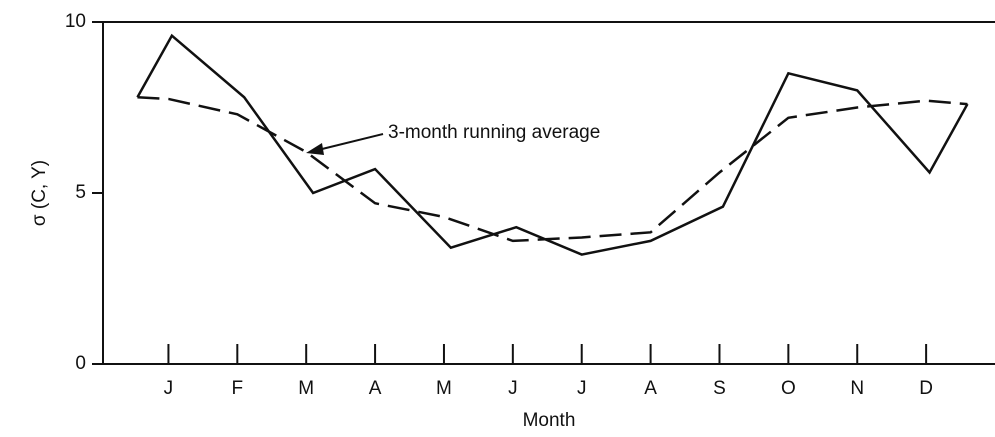 This screenshot has height=437, width=995. I want to click on y-tick-label: 5, so click(80, 192).